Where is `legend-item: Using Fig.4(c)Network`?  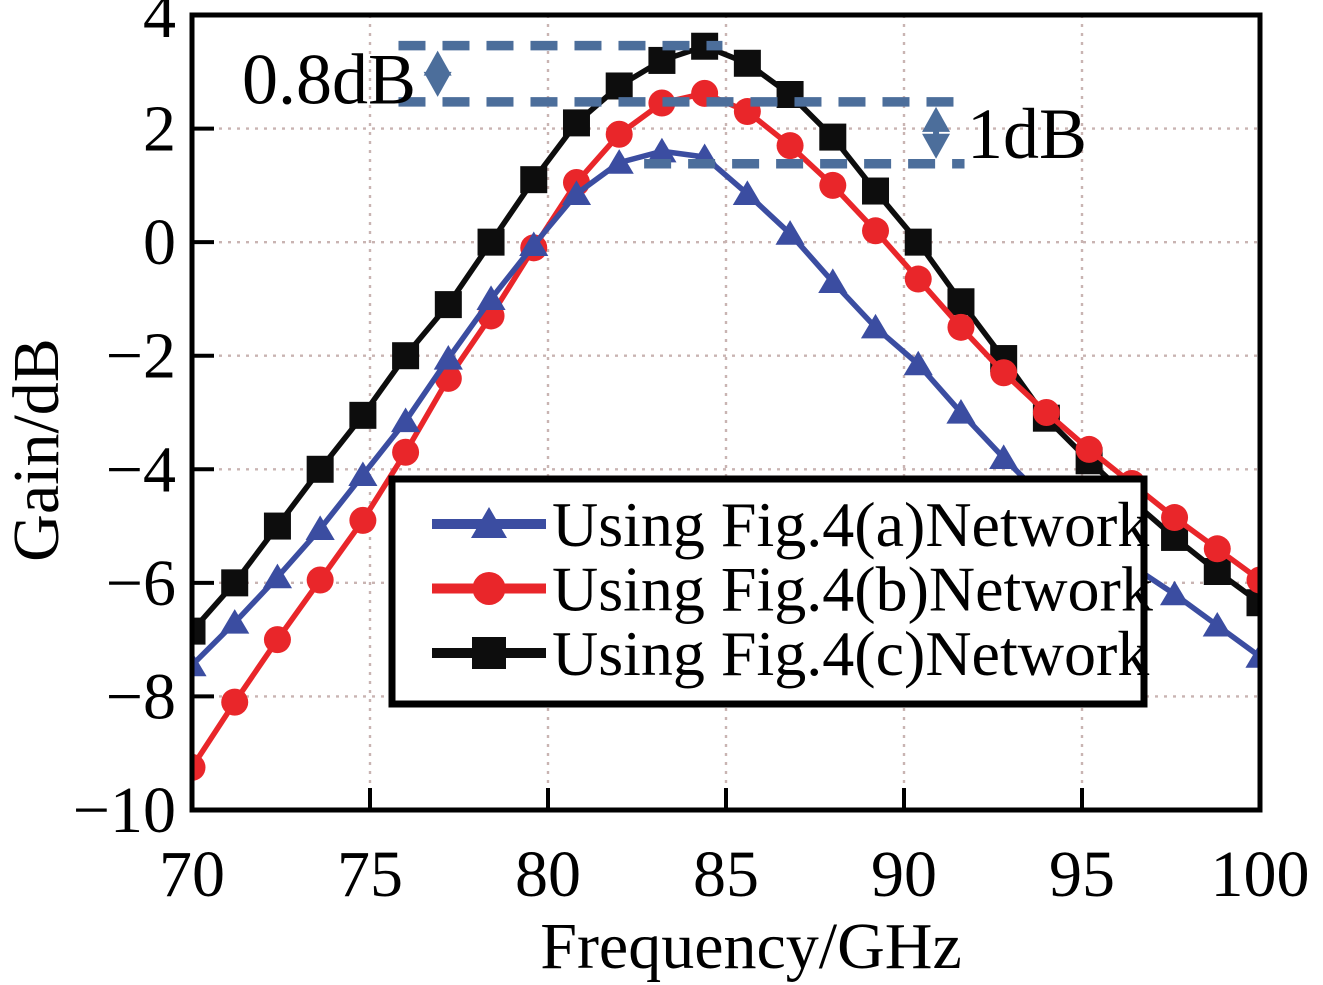 legend-item: Using Fig.4(c)Network is located at coordinates (790, 653).